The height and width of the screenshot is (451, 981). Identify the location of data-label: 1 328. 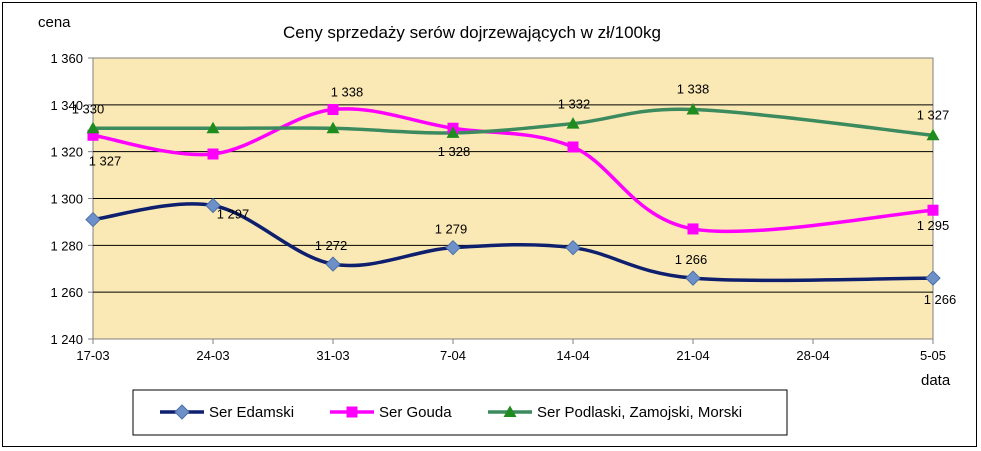
(454, 151).